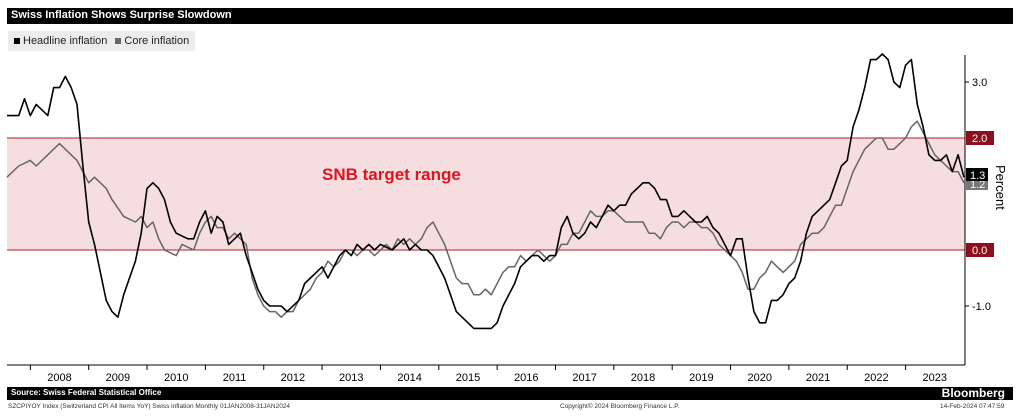  I want to click on legend-label-core: Core inflation, so click(157, 41).